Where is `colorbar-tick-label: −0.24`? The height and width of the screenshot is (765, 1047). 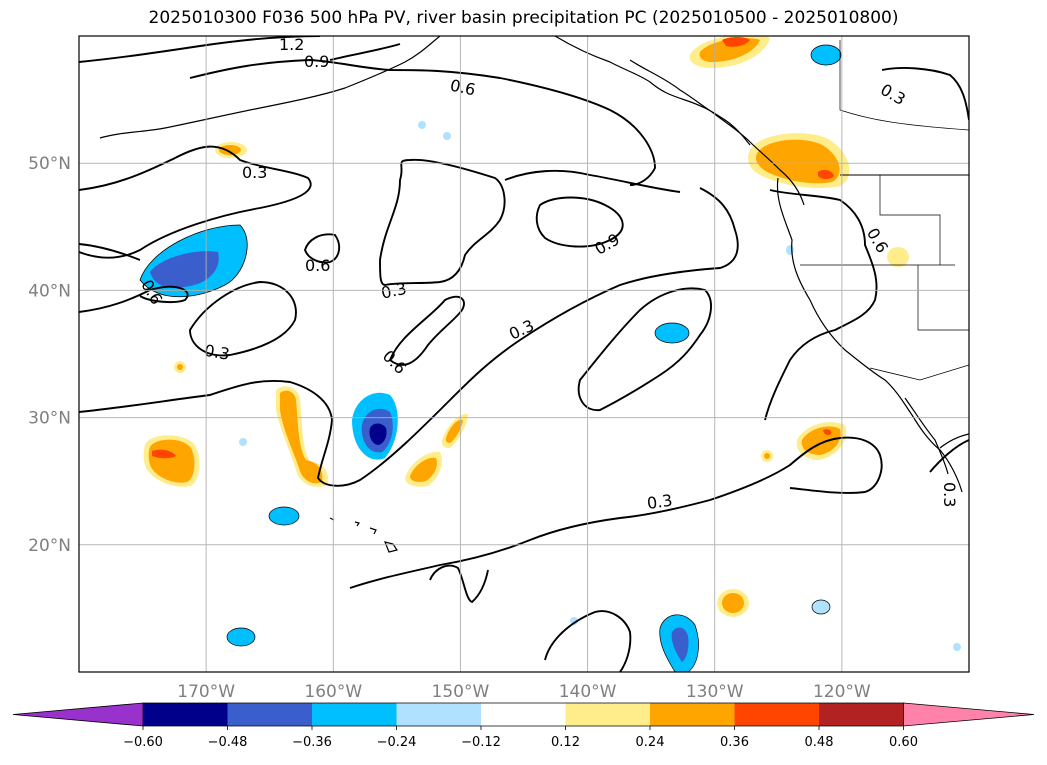
colorbar-tick-label: −0.24 is located at coordinates (397, 742).